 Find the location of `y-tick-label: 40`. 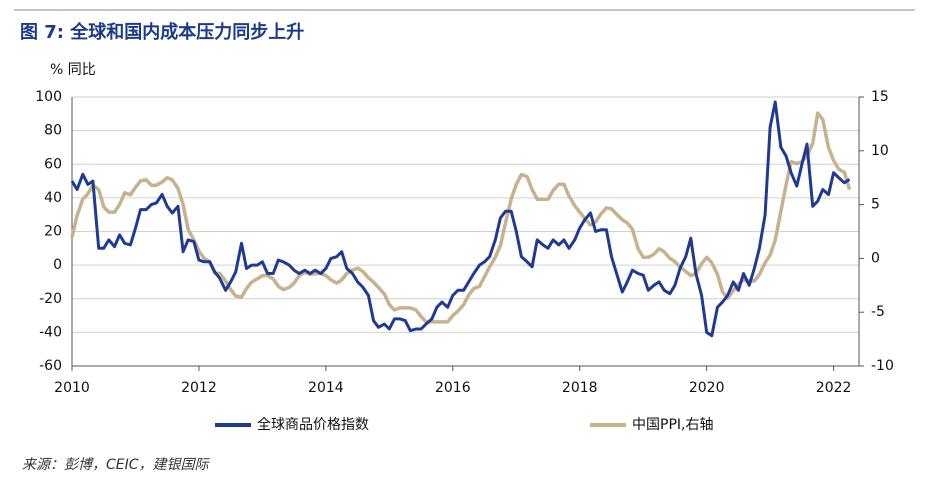

y-tick-label: 40 is located at coordinates (53, 198).